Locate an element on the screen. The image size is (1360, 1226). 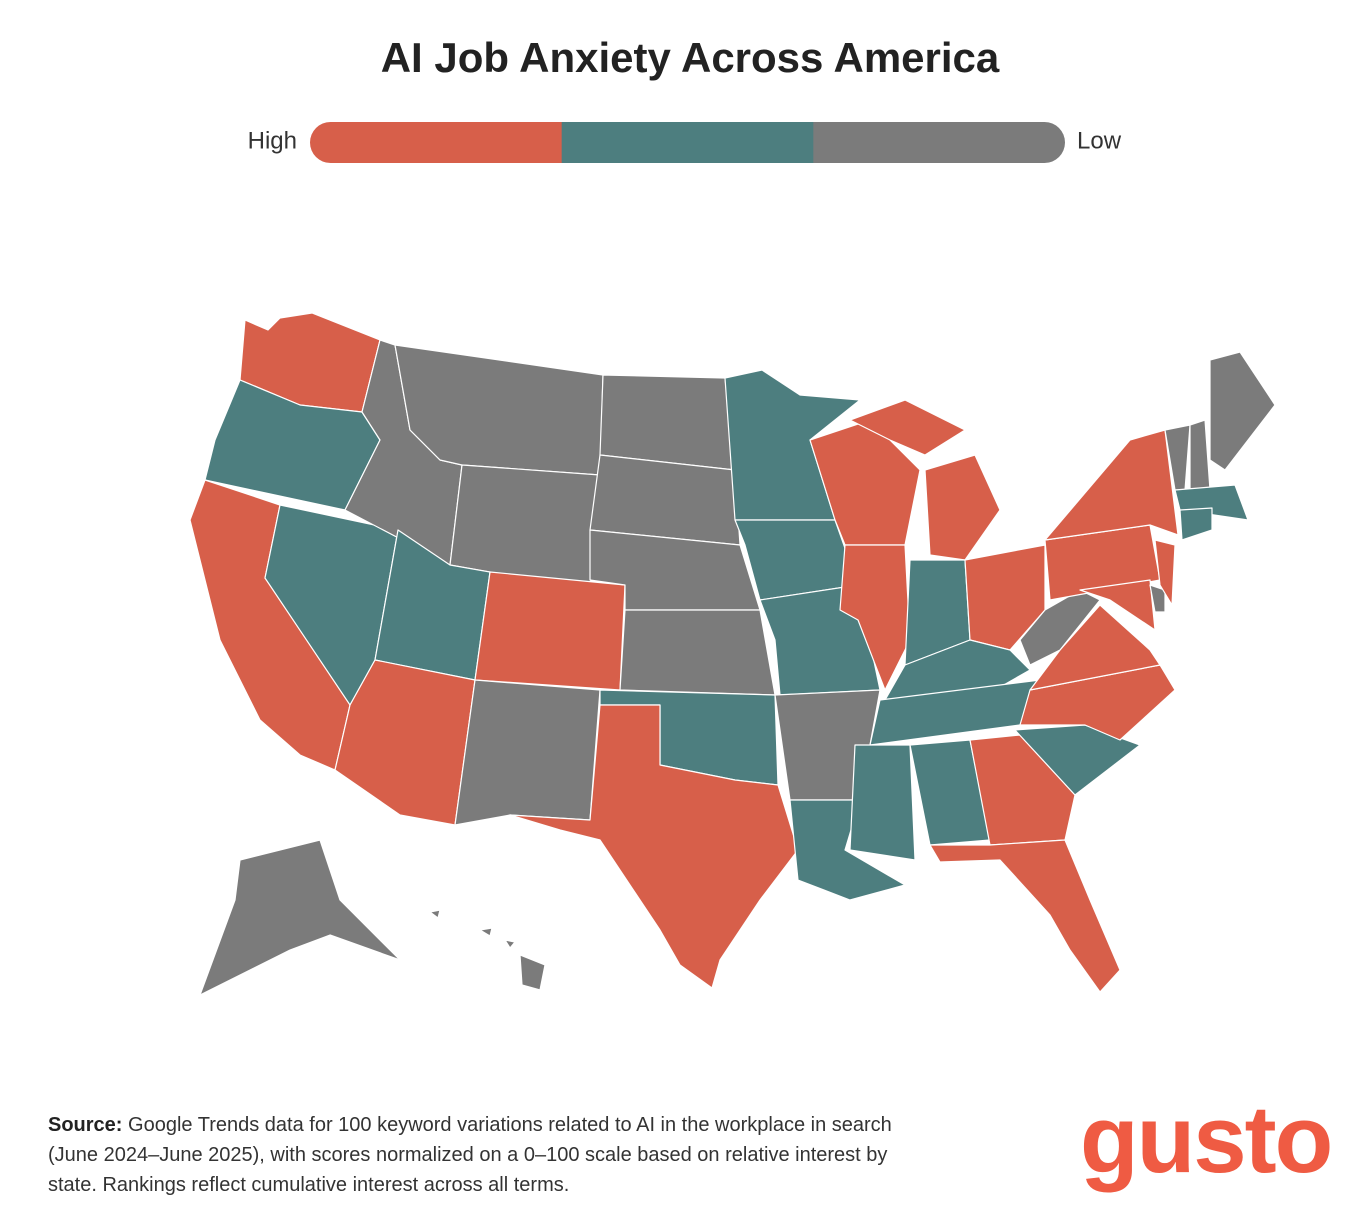
legend-bar is located at coordinates (687, 142).